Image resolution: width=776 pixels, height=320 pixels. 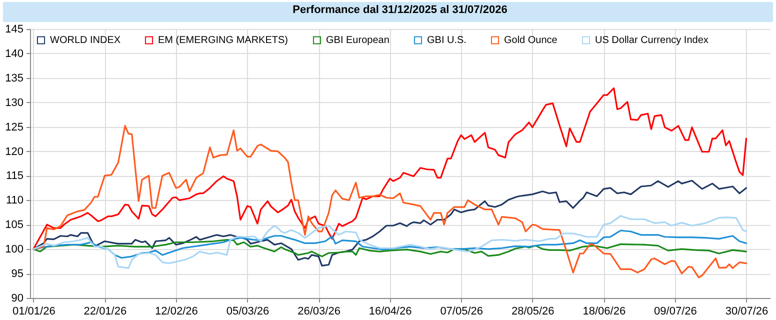 What do you see at coordinates (675, 312) in the screenshot?
I see `x-tick-label: 09/07/26` at bounding box center [675, 312].